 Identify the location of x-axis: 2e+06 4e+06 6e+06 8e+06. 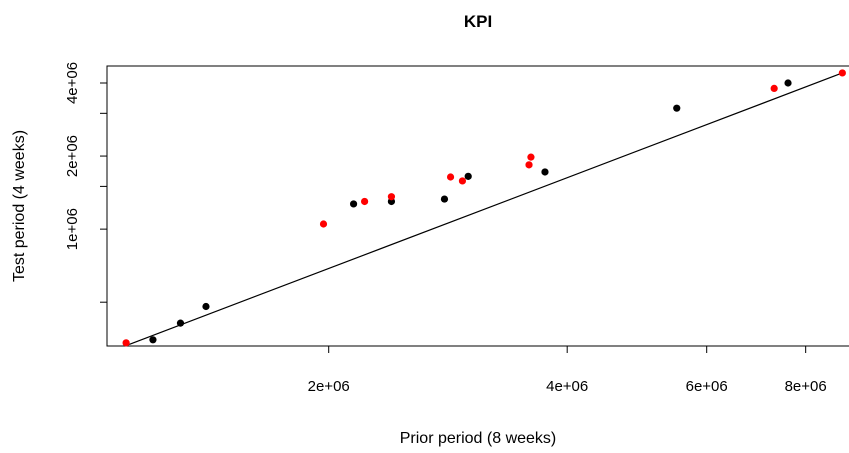
(567, 370).